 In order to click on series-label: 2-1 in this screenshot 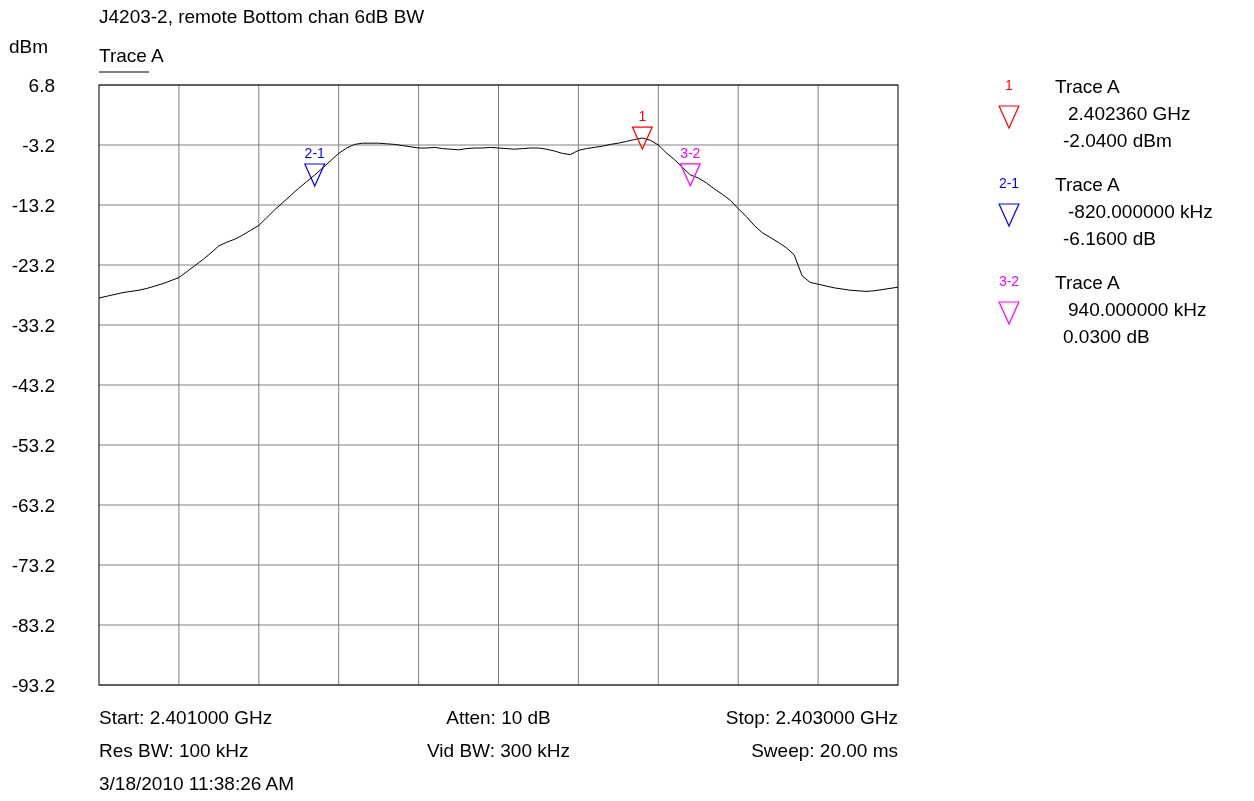, I will do `click(315, 153)`.